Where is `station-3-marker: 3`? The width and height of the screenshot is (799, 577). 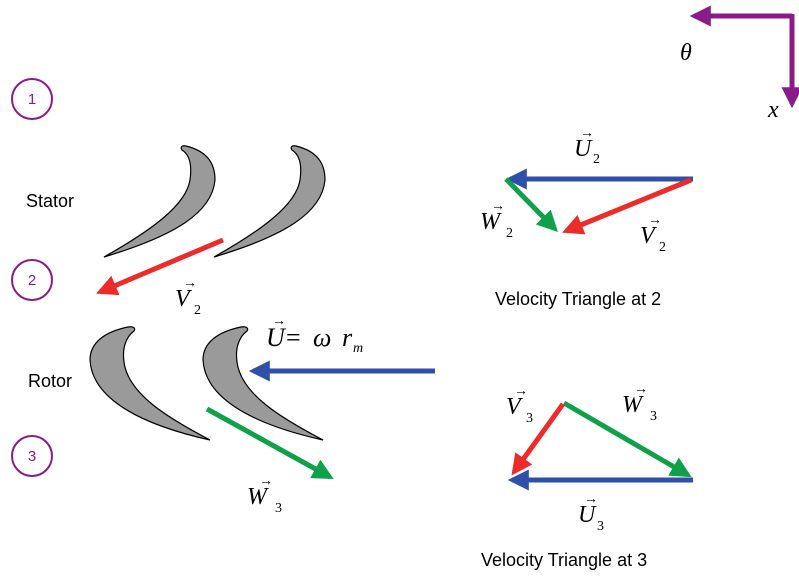
station-3-marker: 3 is located at coordinates (32, 456).